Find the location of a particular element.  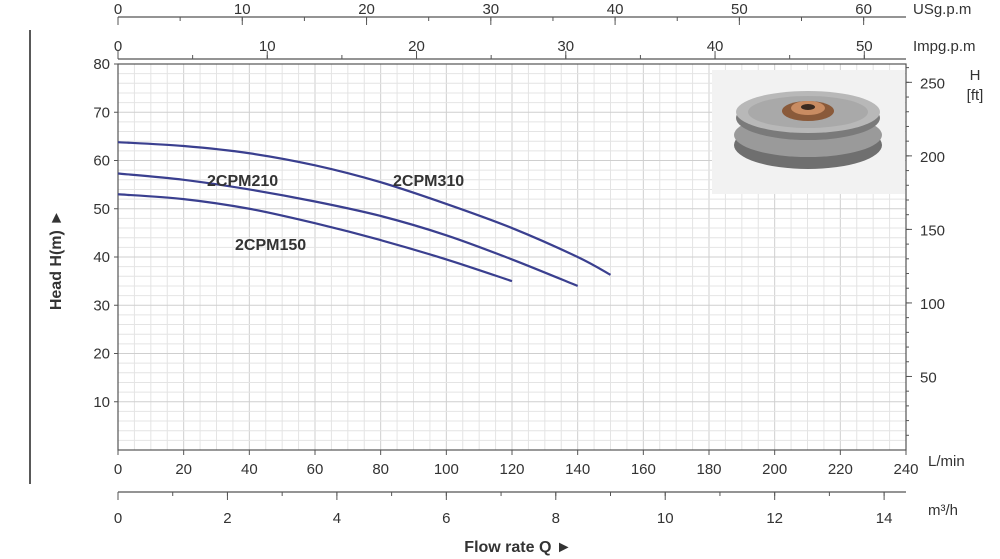

m3h-tick-label: 0 is located at coordinates (118, 518).